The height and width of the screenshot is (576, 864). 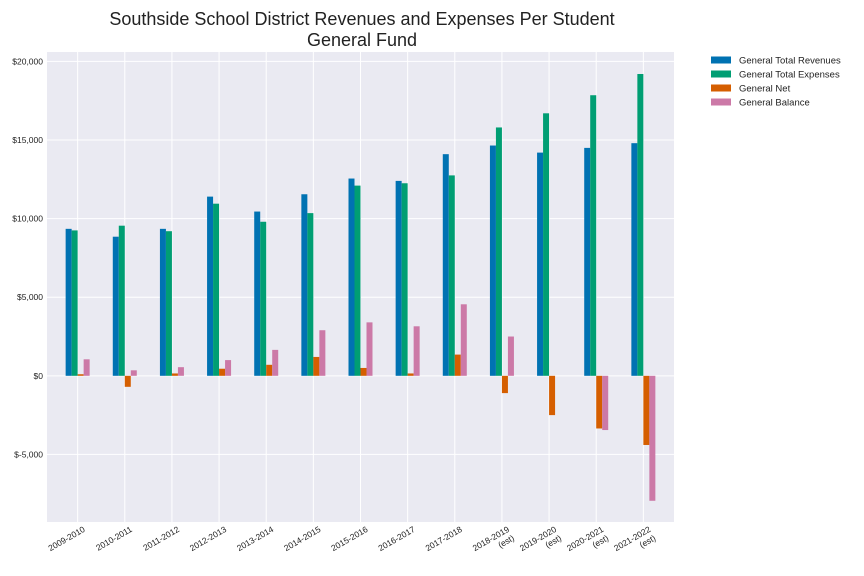 I want to click on x-tick-label: 2011-2012, so click(x=161, y=538).